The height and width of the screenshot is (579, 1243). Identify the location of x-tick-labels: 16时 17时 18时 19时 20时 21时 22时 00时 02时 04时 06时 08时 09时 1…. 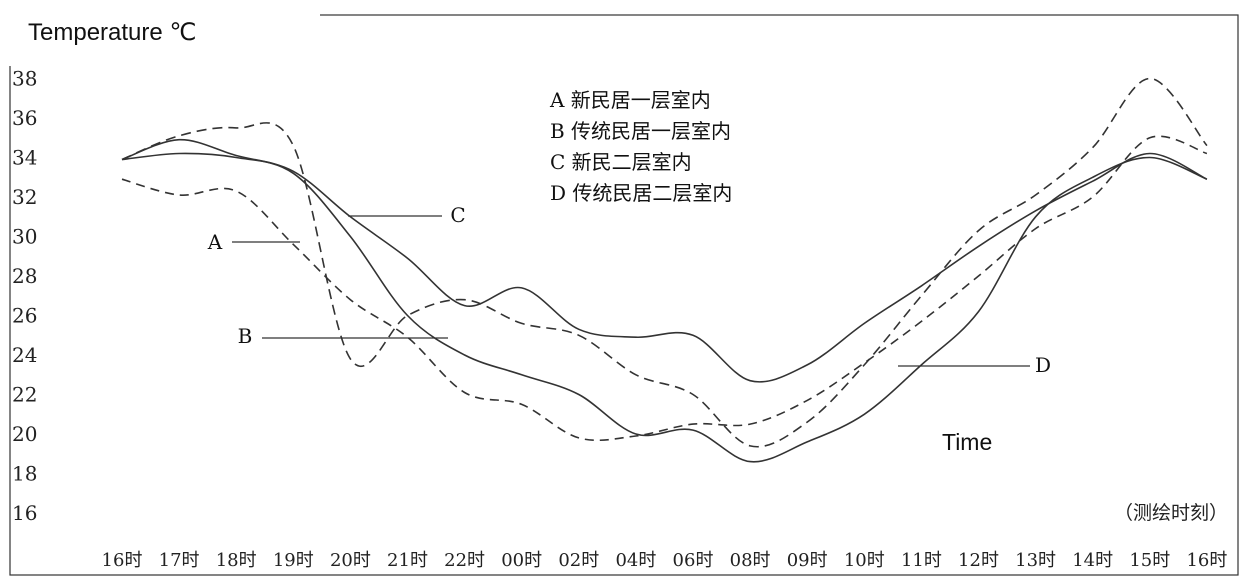
(665, 560).